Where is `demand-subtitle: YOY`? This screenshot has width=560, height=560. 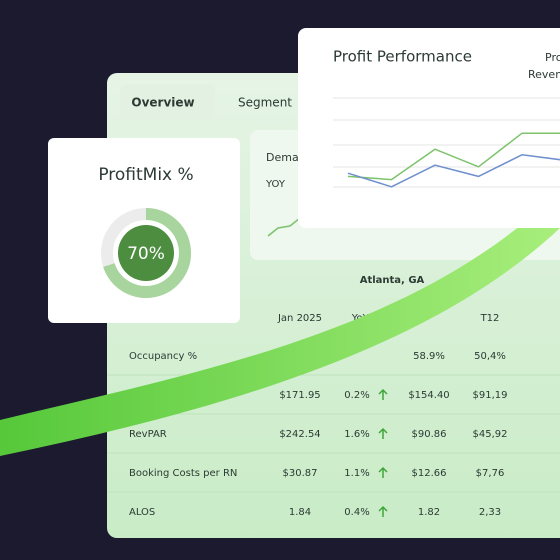 demand-subtitle: YOY is located at coordinates (275, 184).